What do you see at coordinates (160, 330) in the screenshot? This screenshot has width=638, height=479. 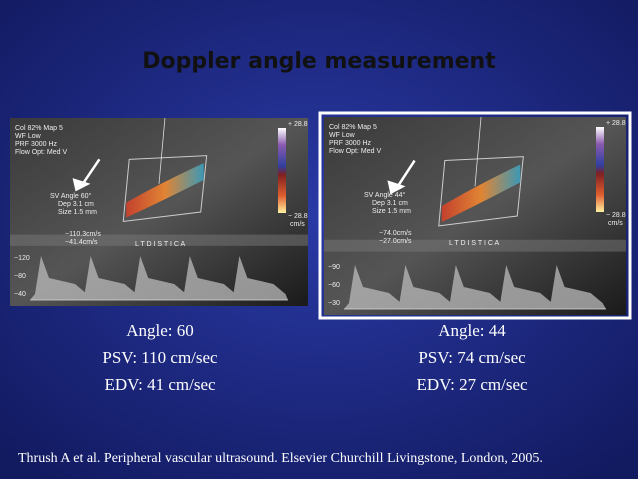 I see `caption: Angle: 60` at bounding box center [160, 330].